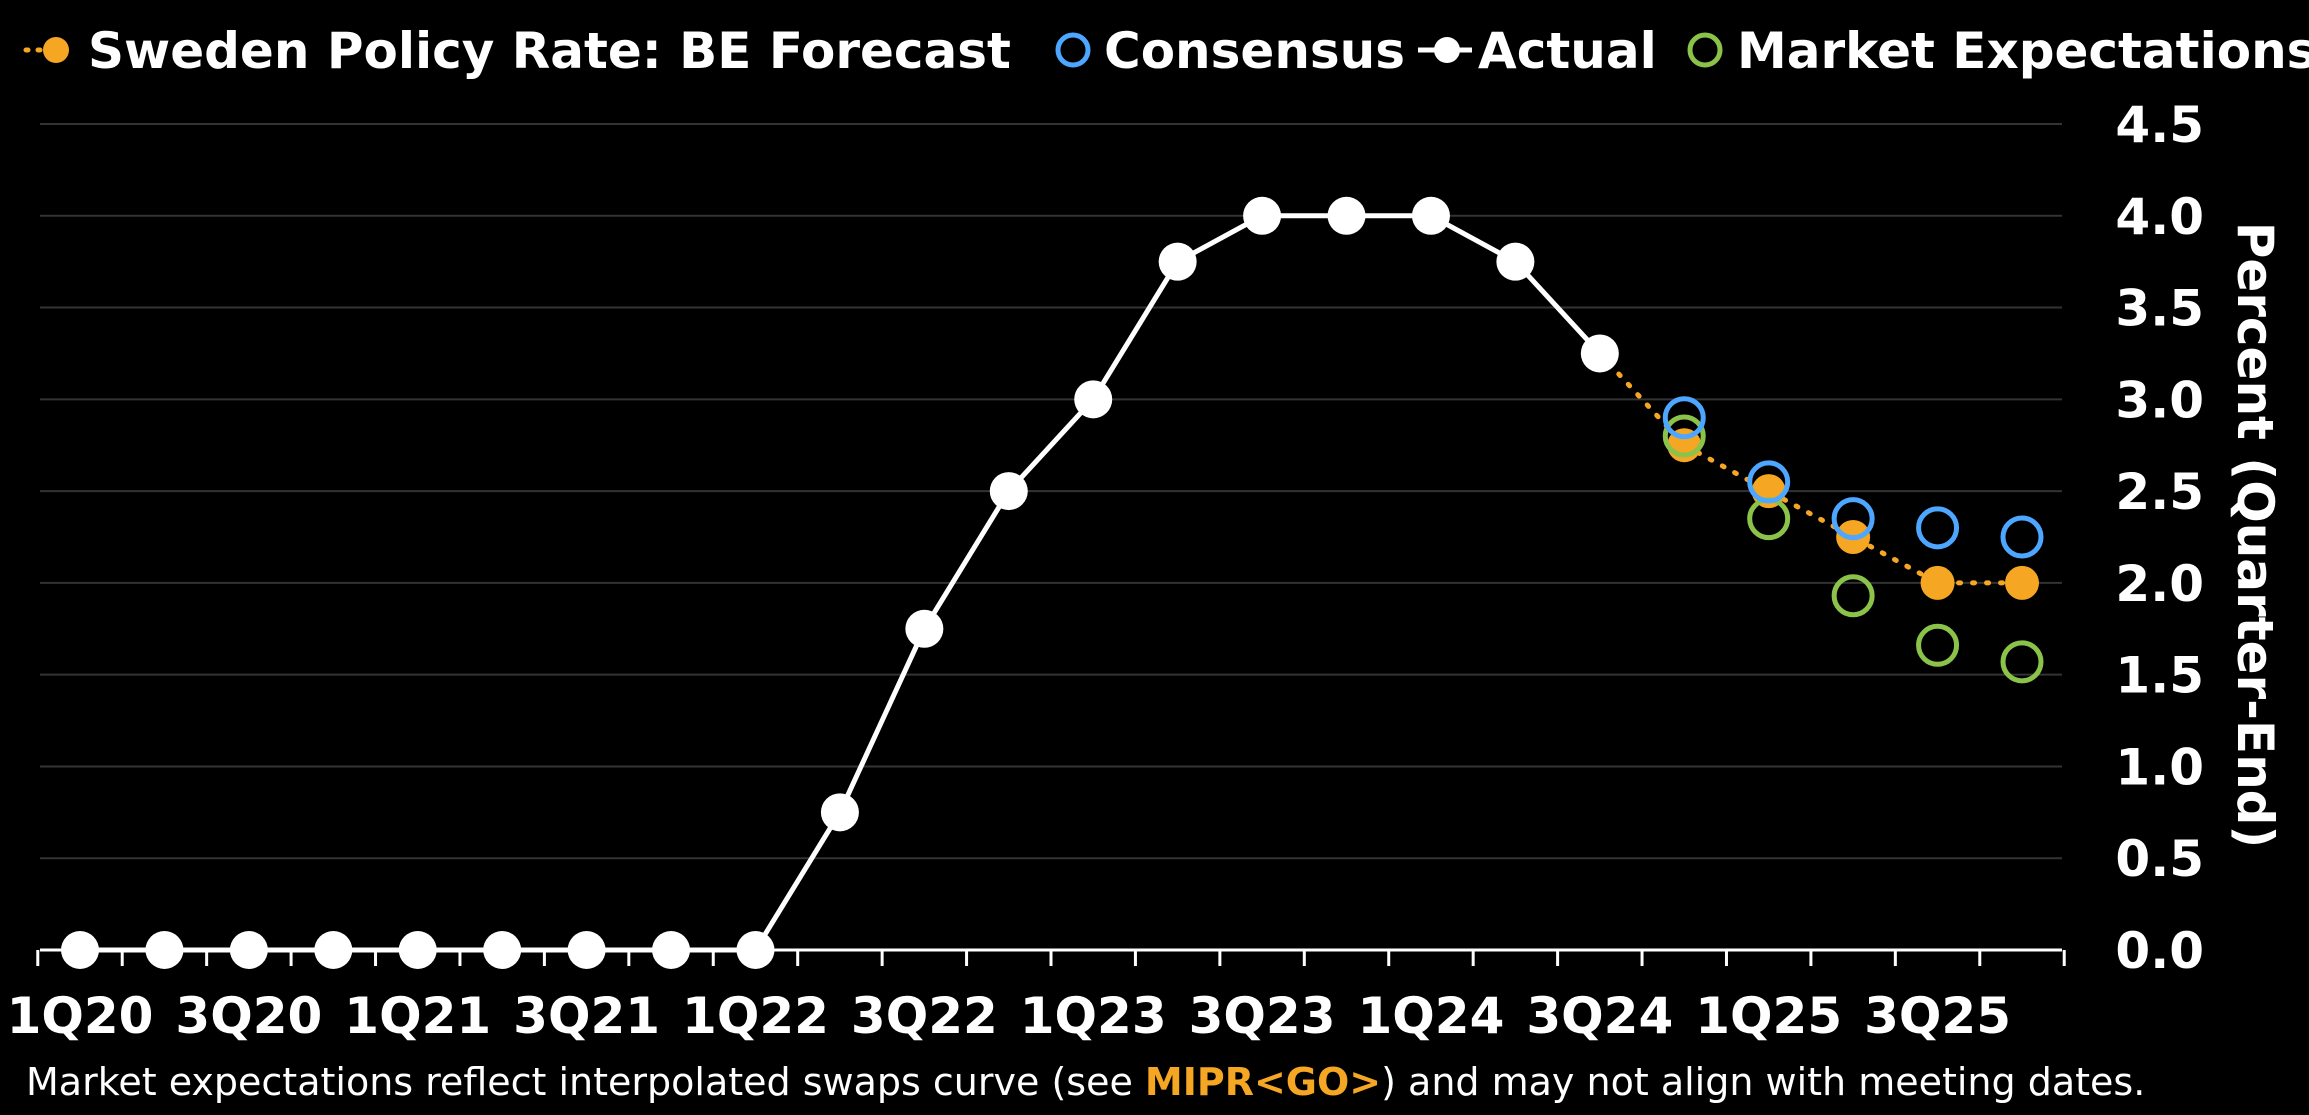 This screenshot has width=2309, height=1115. Describe the element at coordinates (1447, 50) in the screenshot. I see `legend-actual-swatch` at that location.